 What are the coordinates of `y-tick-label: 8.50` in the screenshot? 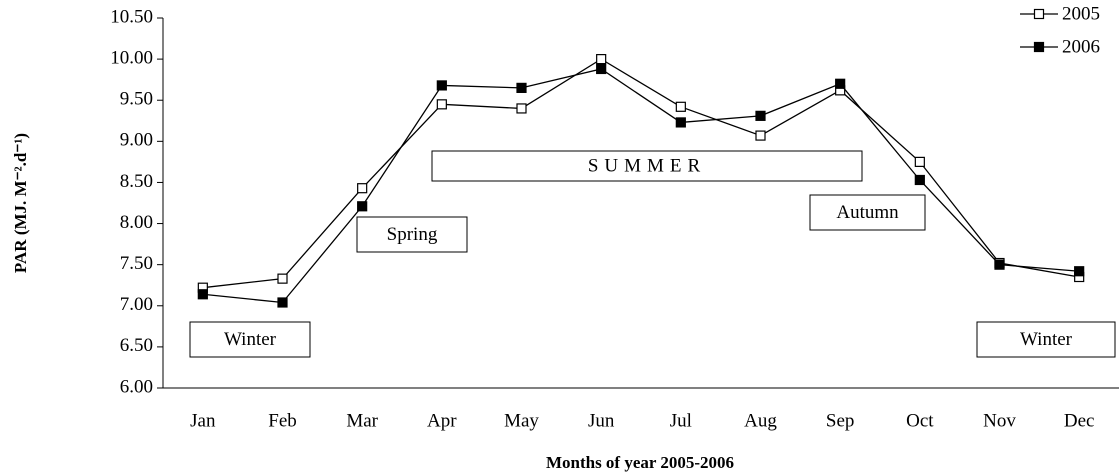 It's located at (136, 181).